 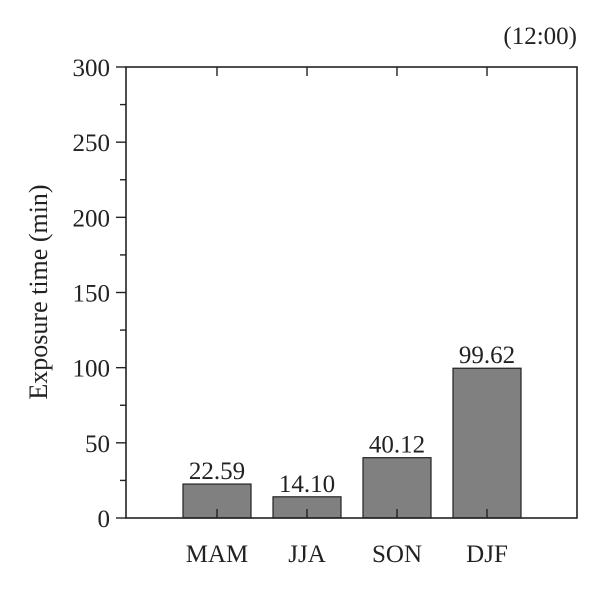 I want to click on bar-djf, so click(x=487, y=443).